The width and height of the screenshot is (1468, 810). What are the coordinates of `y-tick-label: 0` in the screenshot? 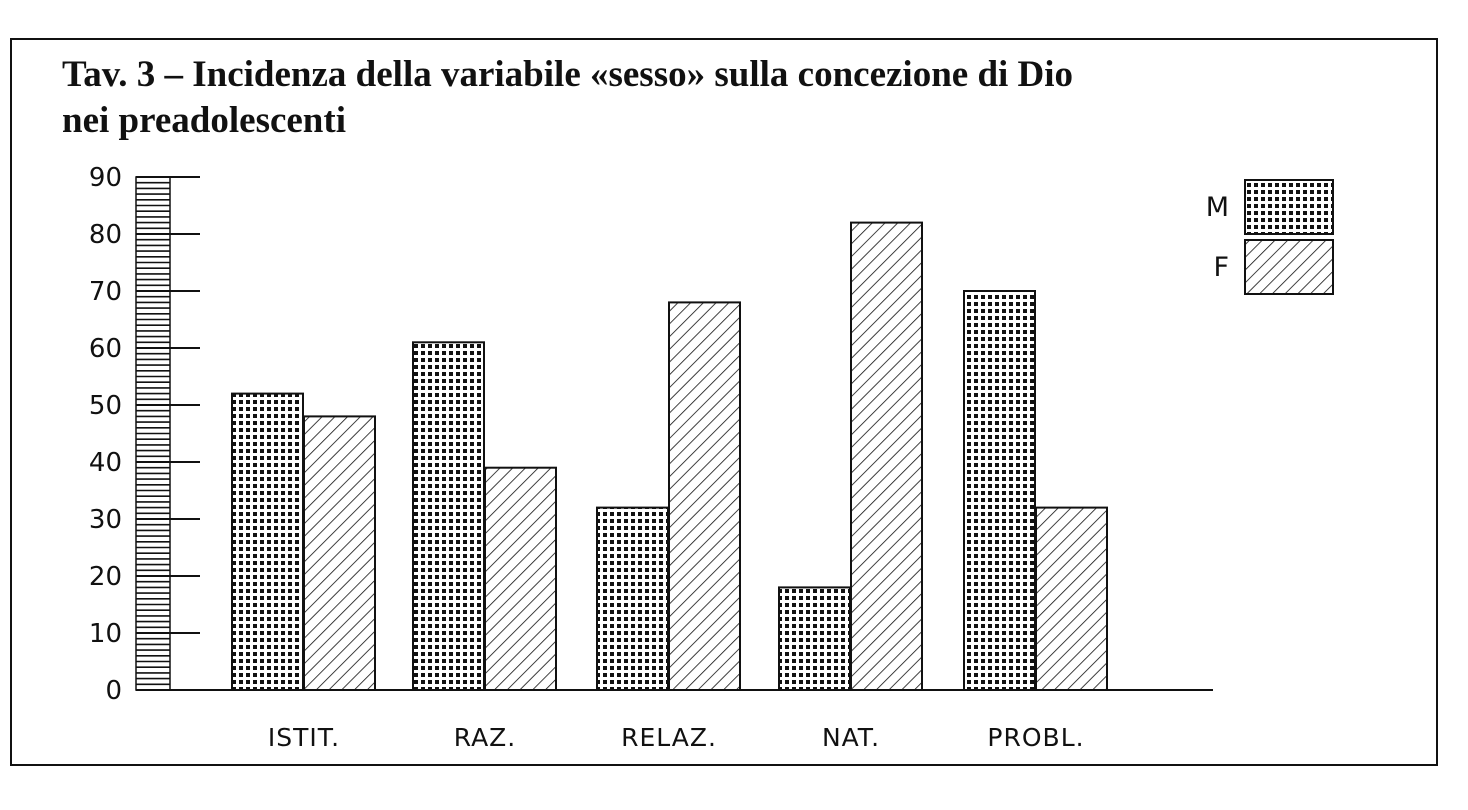 It's located at (113, 691).